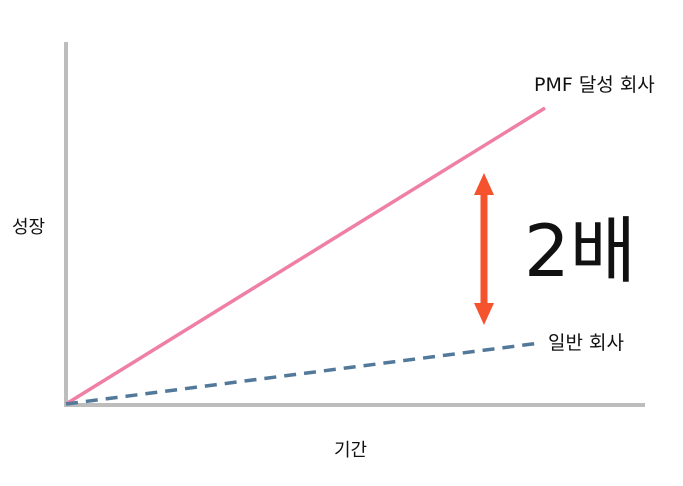 This screenshot has width=683, height=486. Describe the element at coordinates (484, 249) in the screenshot. I see `double-arrow-icon` at that location.